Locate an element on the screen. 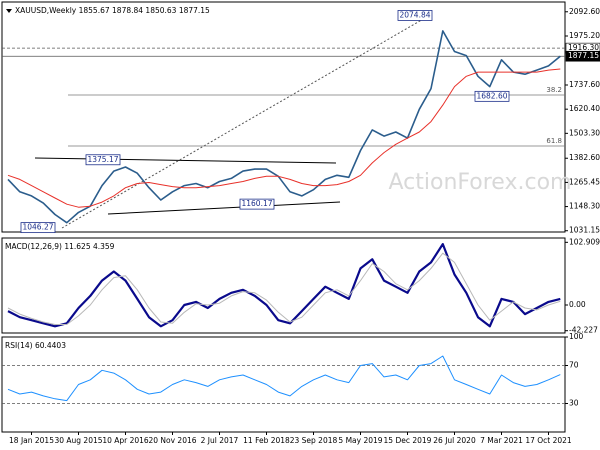 The width and height of the screenshot is (600, 450). x-tick-label: 17 Oct 2021 is located at coordinates (548, 440).